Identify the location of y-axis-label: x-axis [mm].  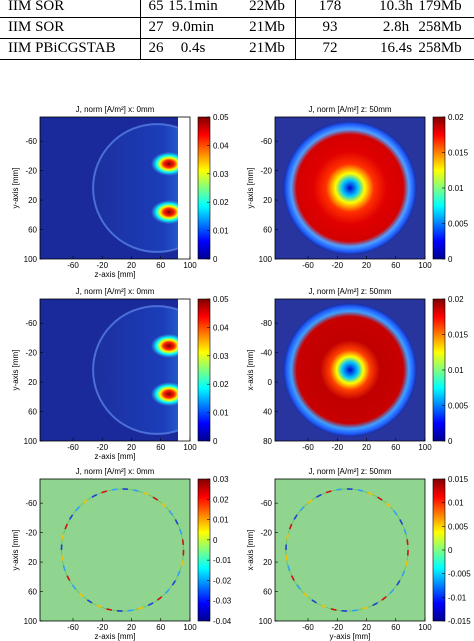
(250, 370).